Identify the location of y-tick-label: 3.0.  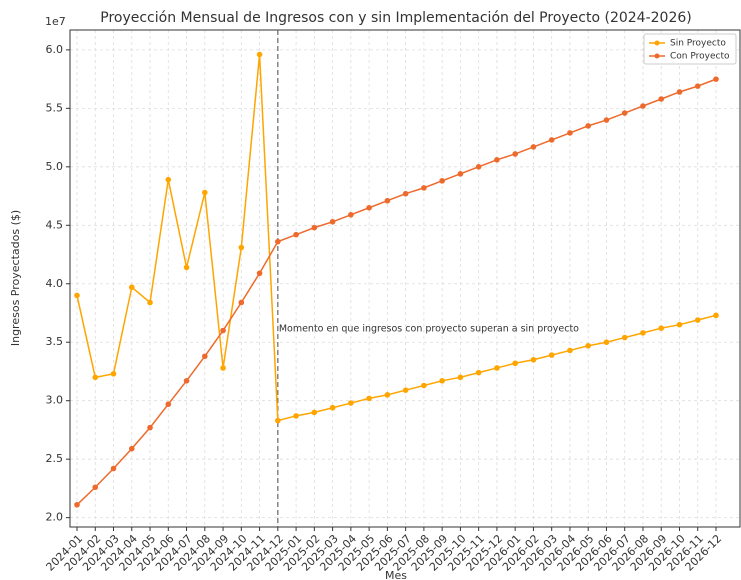
(55, 400).